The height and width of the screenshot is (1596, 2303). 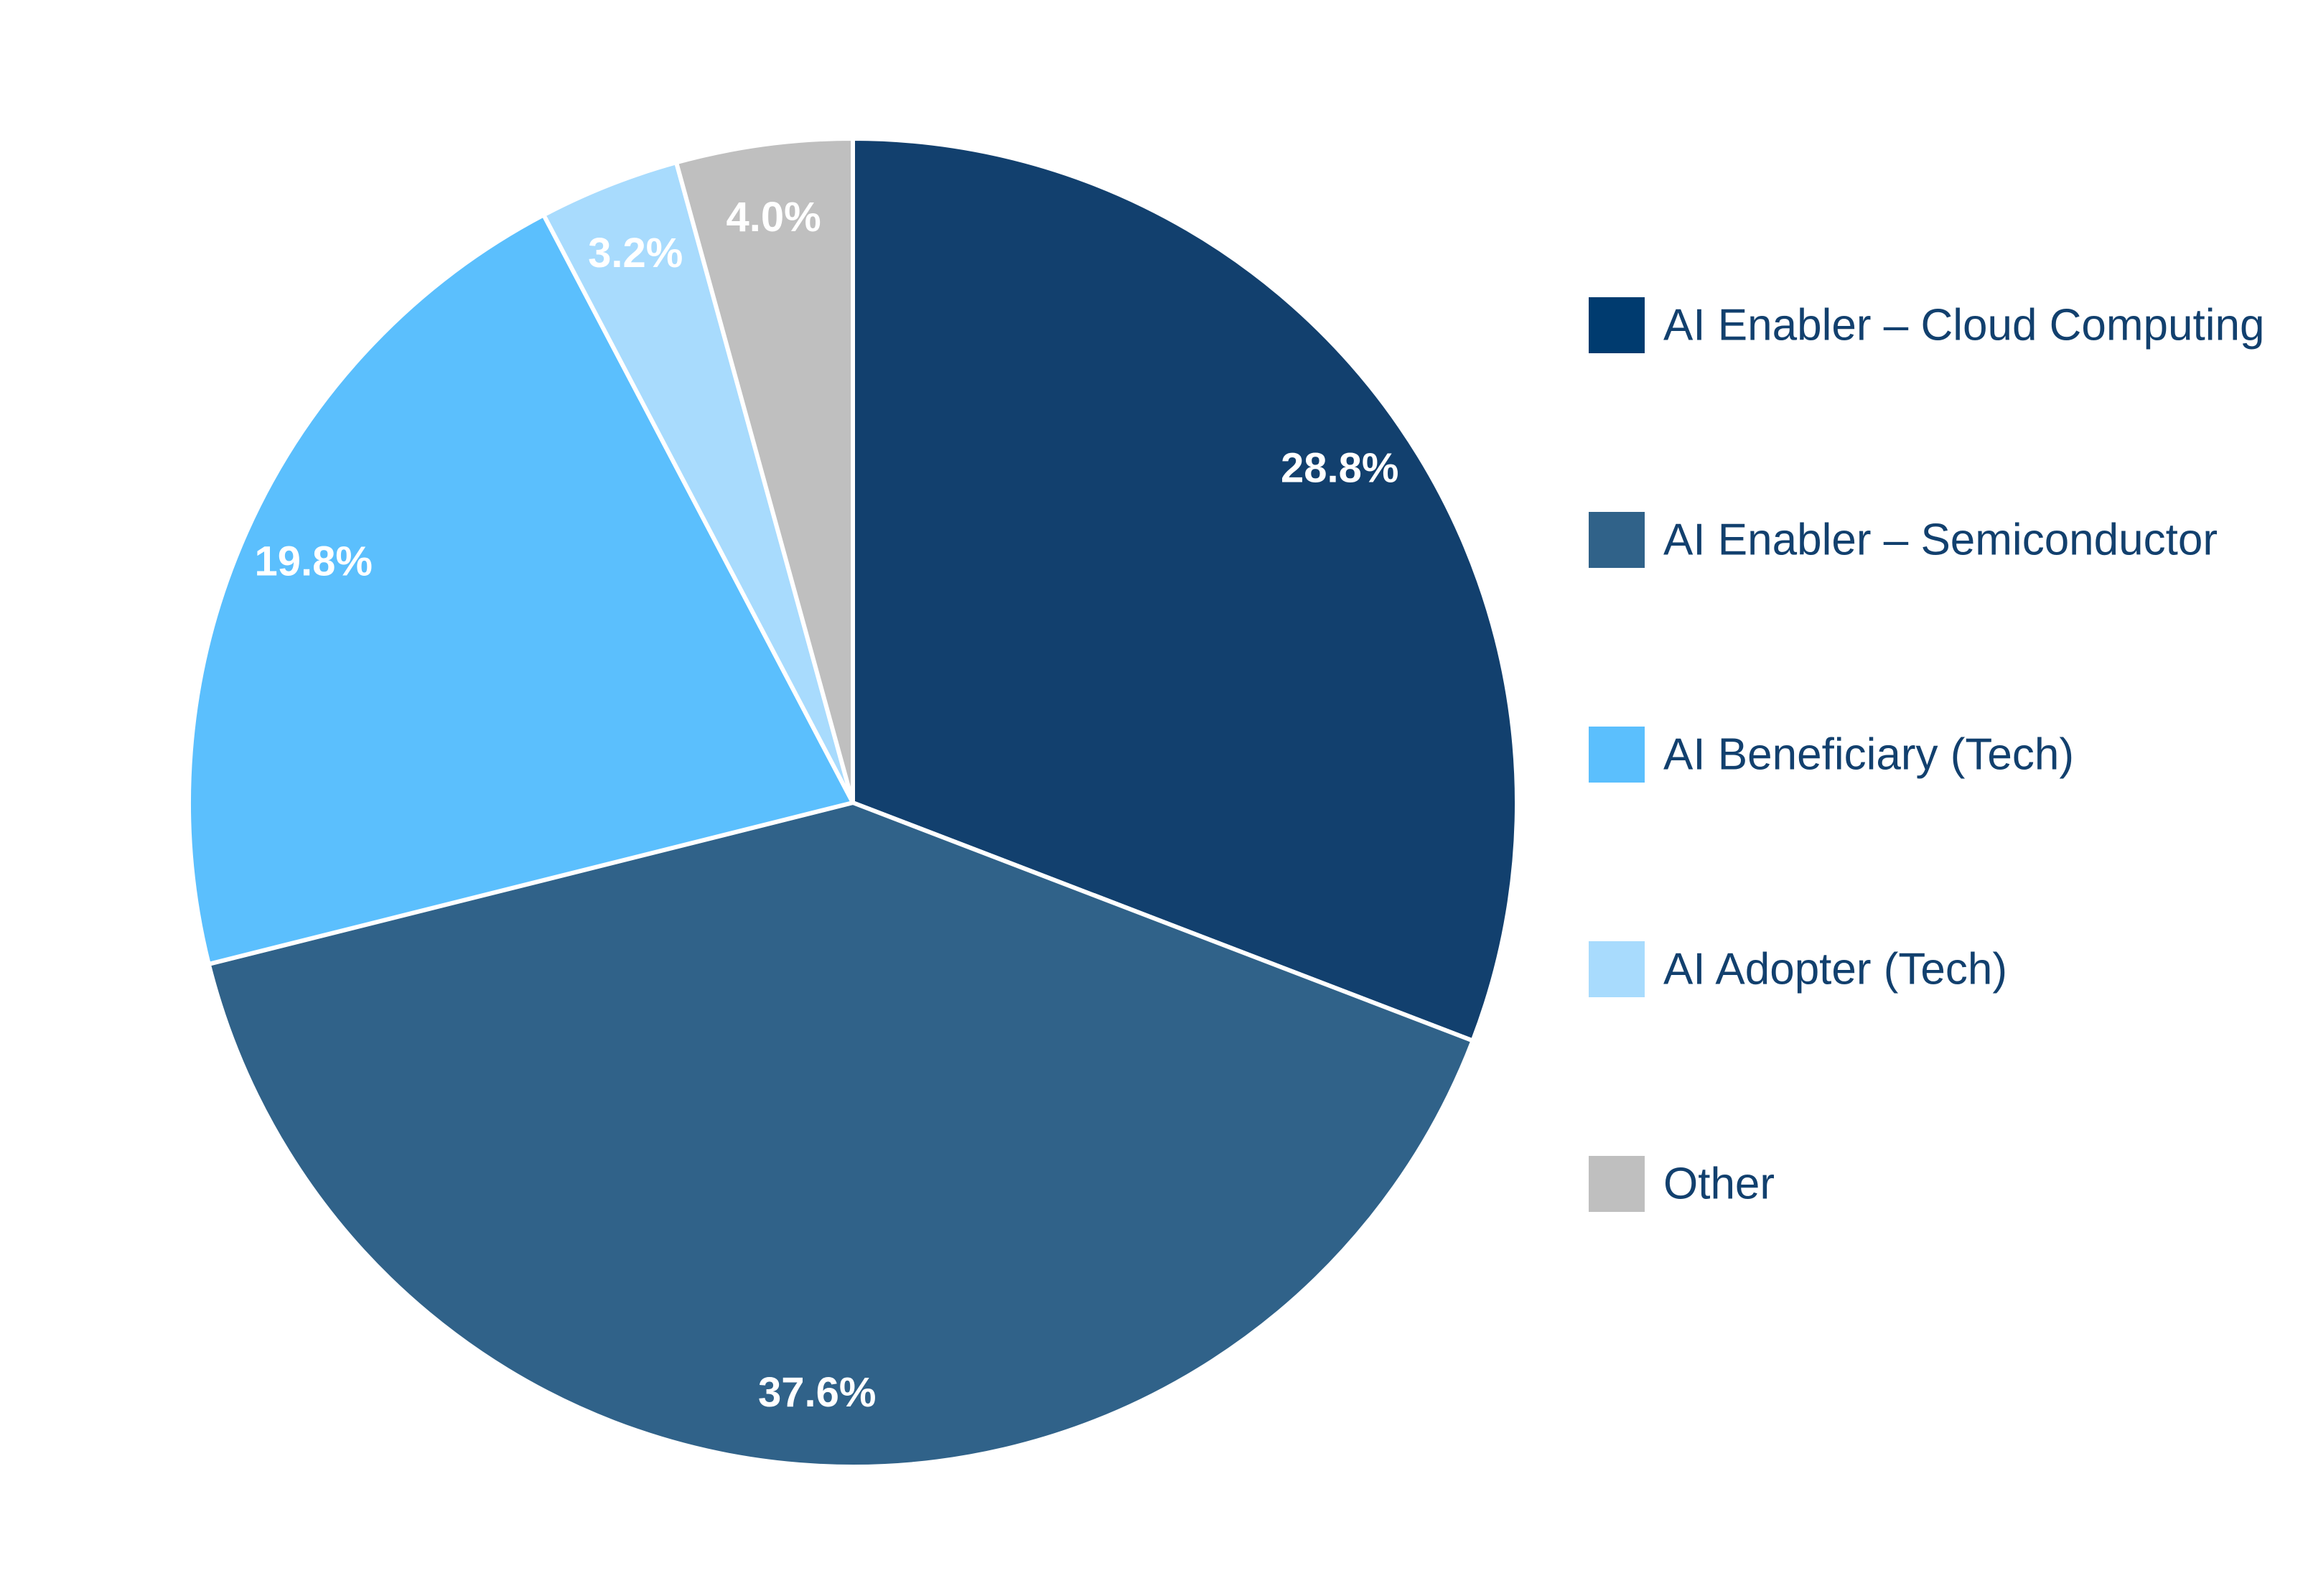 What do you see at coordinates (635, 253) in the screenshot?
I see `data-label-ai-adopter-tech: 3.2%` at bounding box center [635, 253].